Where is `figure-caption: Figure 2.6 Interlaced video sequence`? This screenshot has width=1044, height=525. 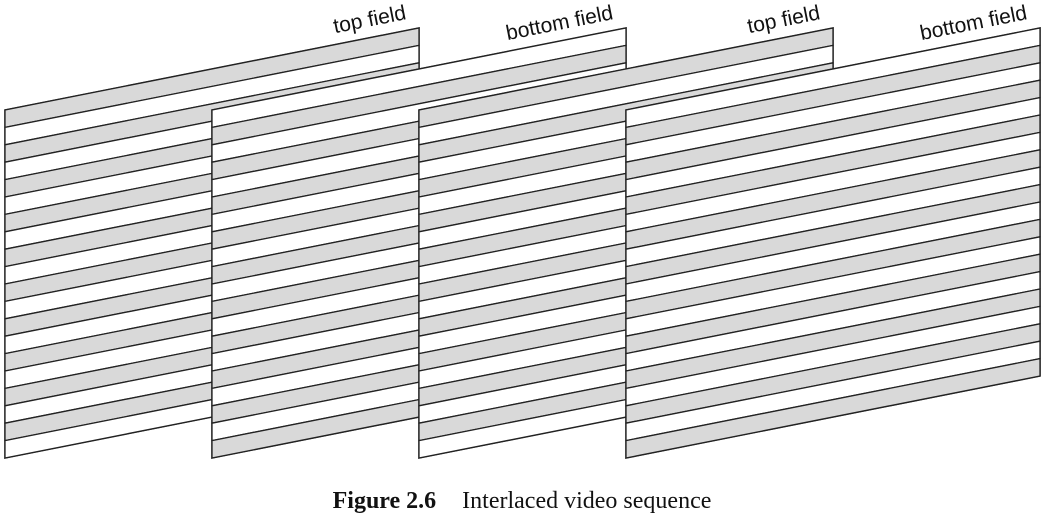 figure-caption: Figure 2.6 Interlaced video sequence is located at coordinates (522, 501).